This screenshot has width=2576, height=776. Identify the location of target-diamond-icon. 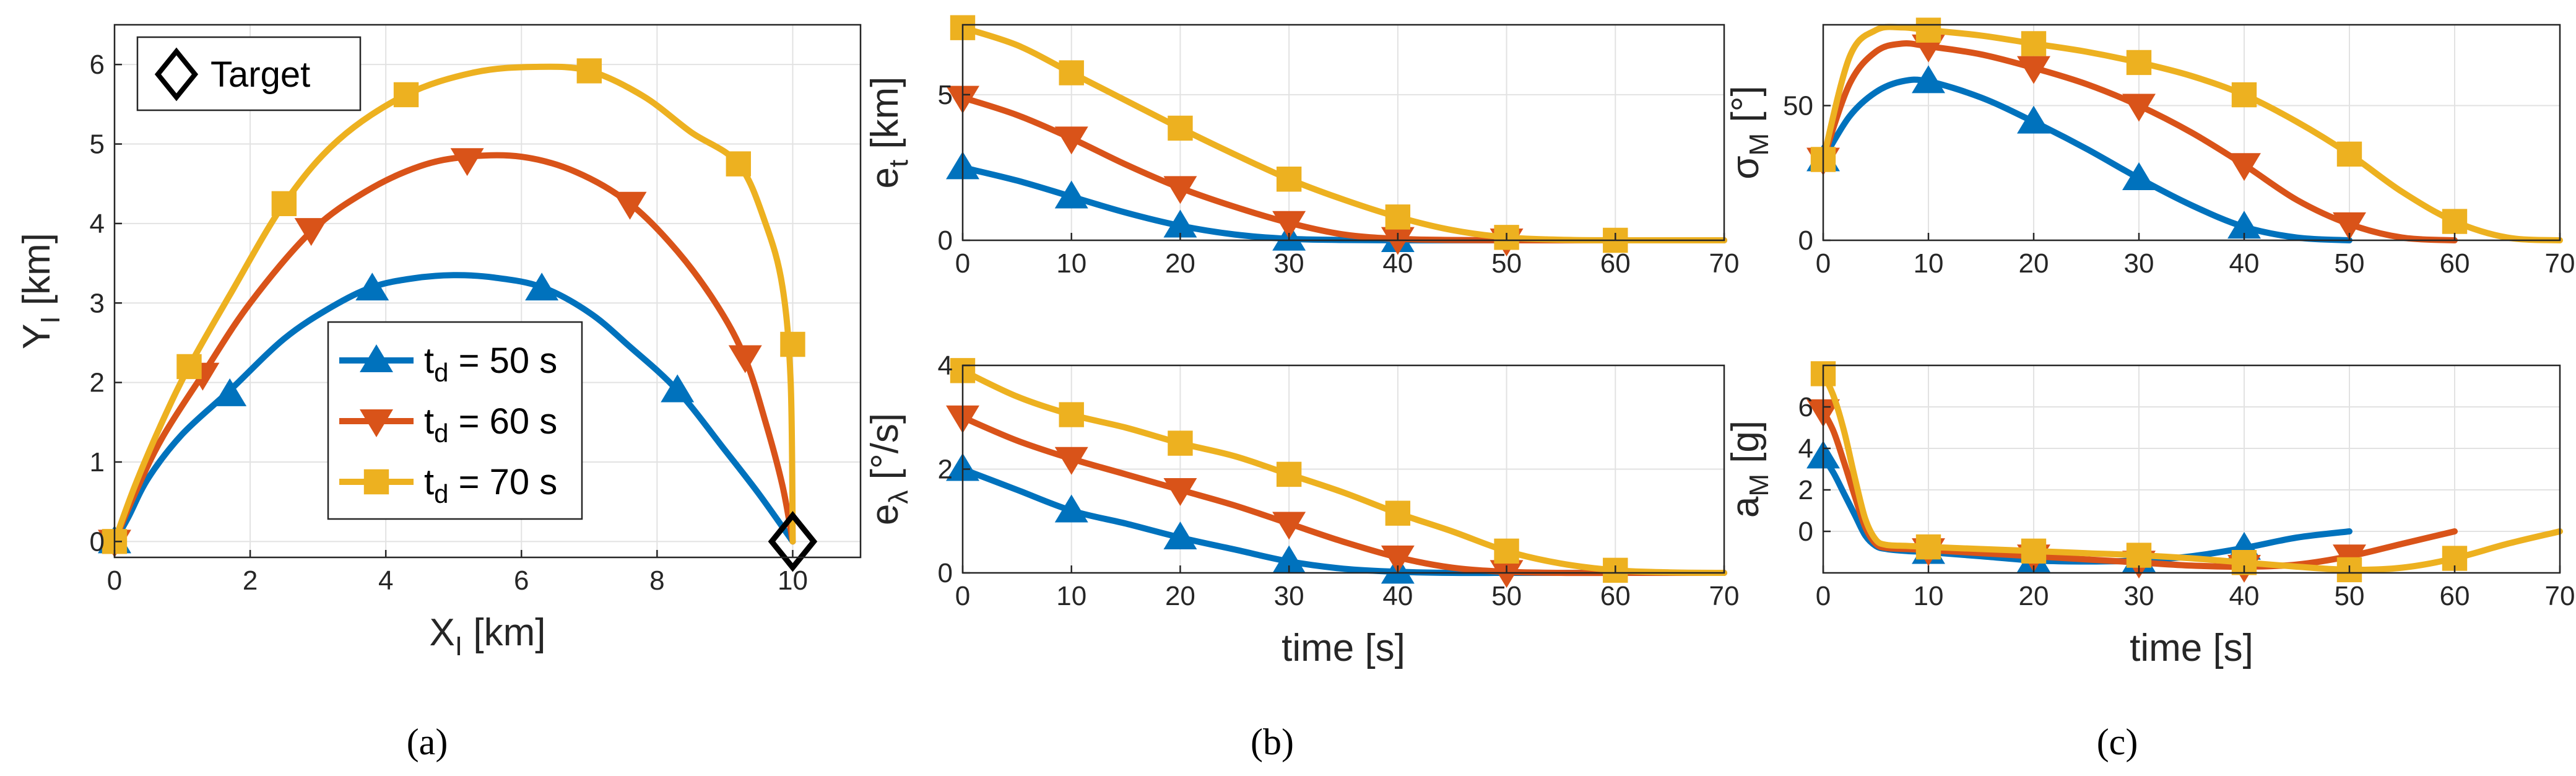
(176, 74).